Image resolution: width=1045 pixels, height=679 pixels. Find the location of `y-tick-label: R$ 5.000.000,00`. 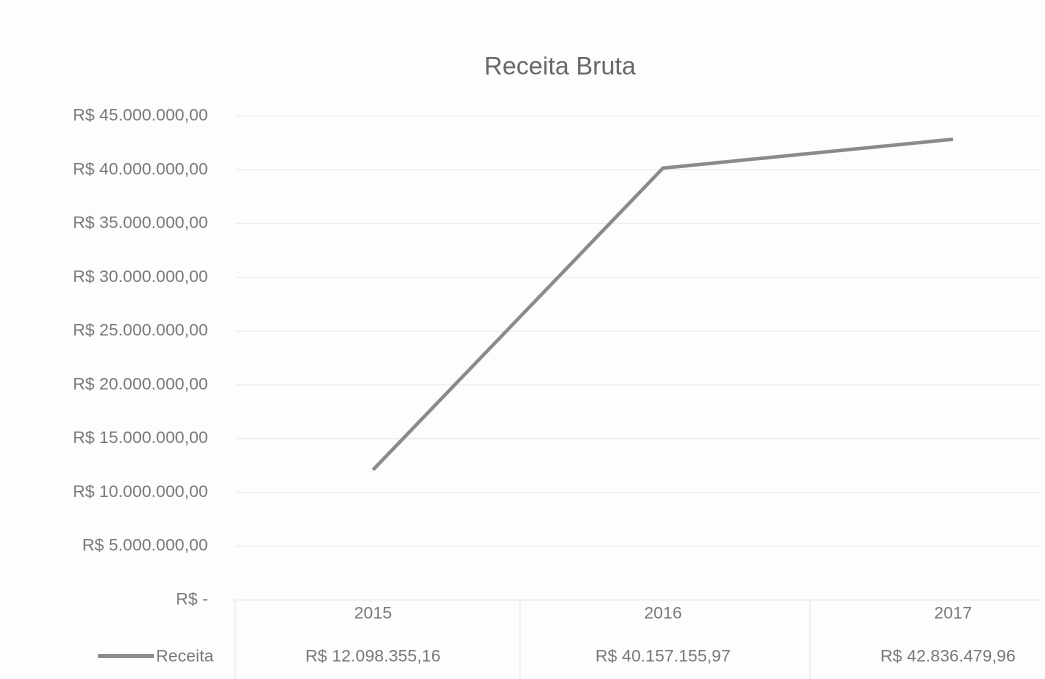

y-tick-label: R$ 5.000.000,00 is located at coordinates (145, 545).